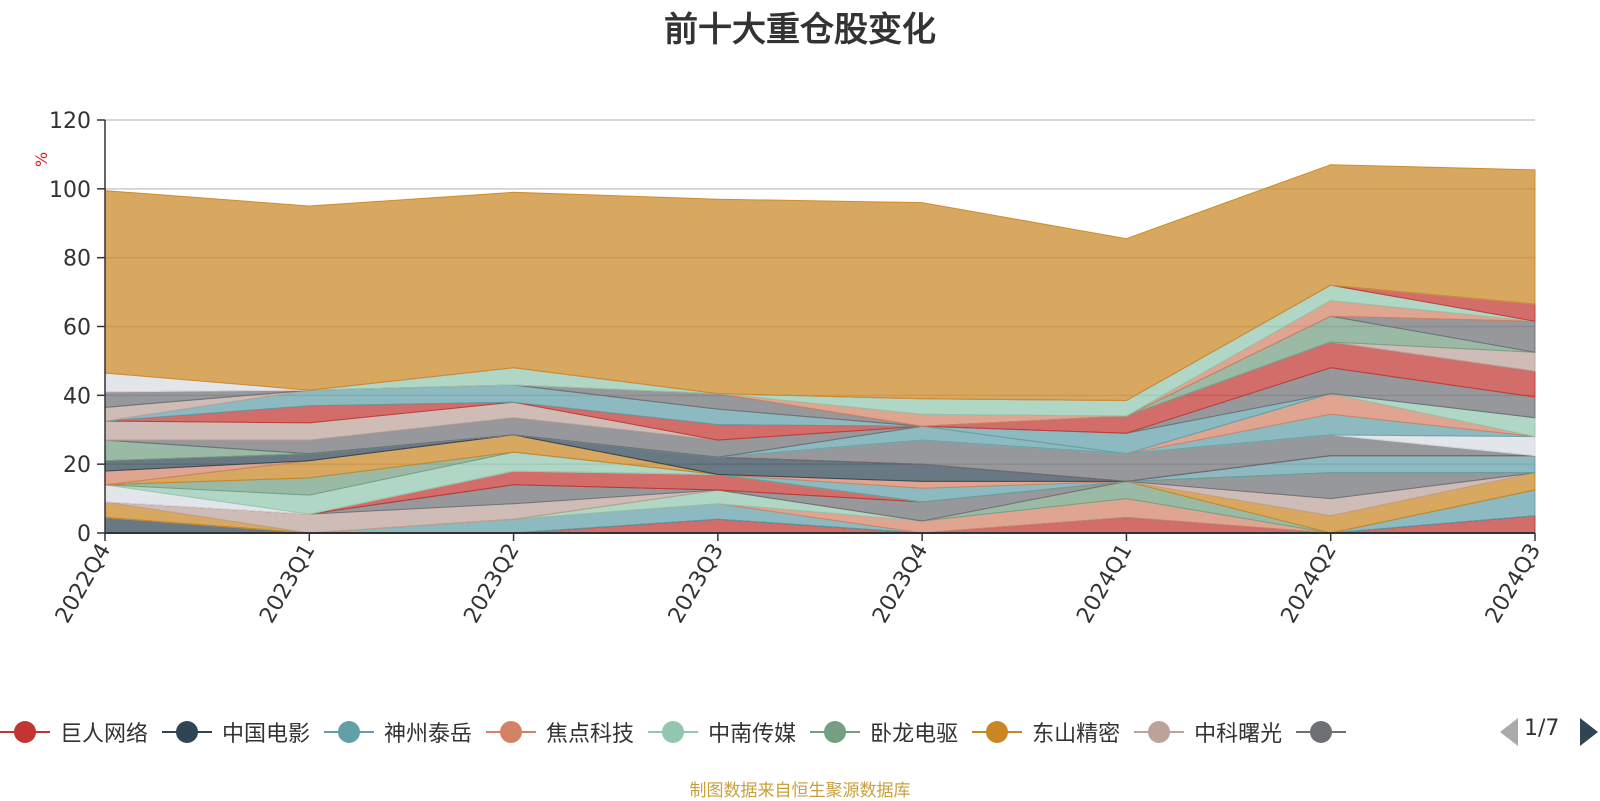 The image size is (1600, 801). Describe the element at coordinates (287, 584) in the screenshot. I see `x-tick-label: 2023Q1` at that location.